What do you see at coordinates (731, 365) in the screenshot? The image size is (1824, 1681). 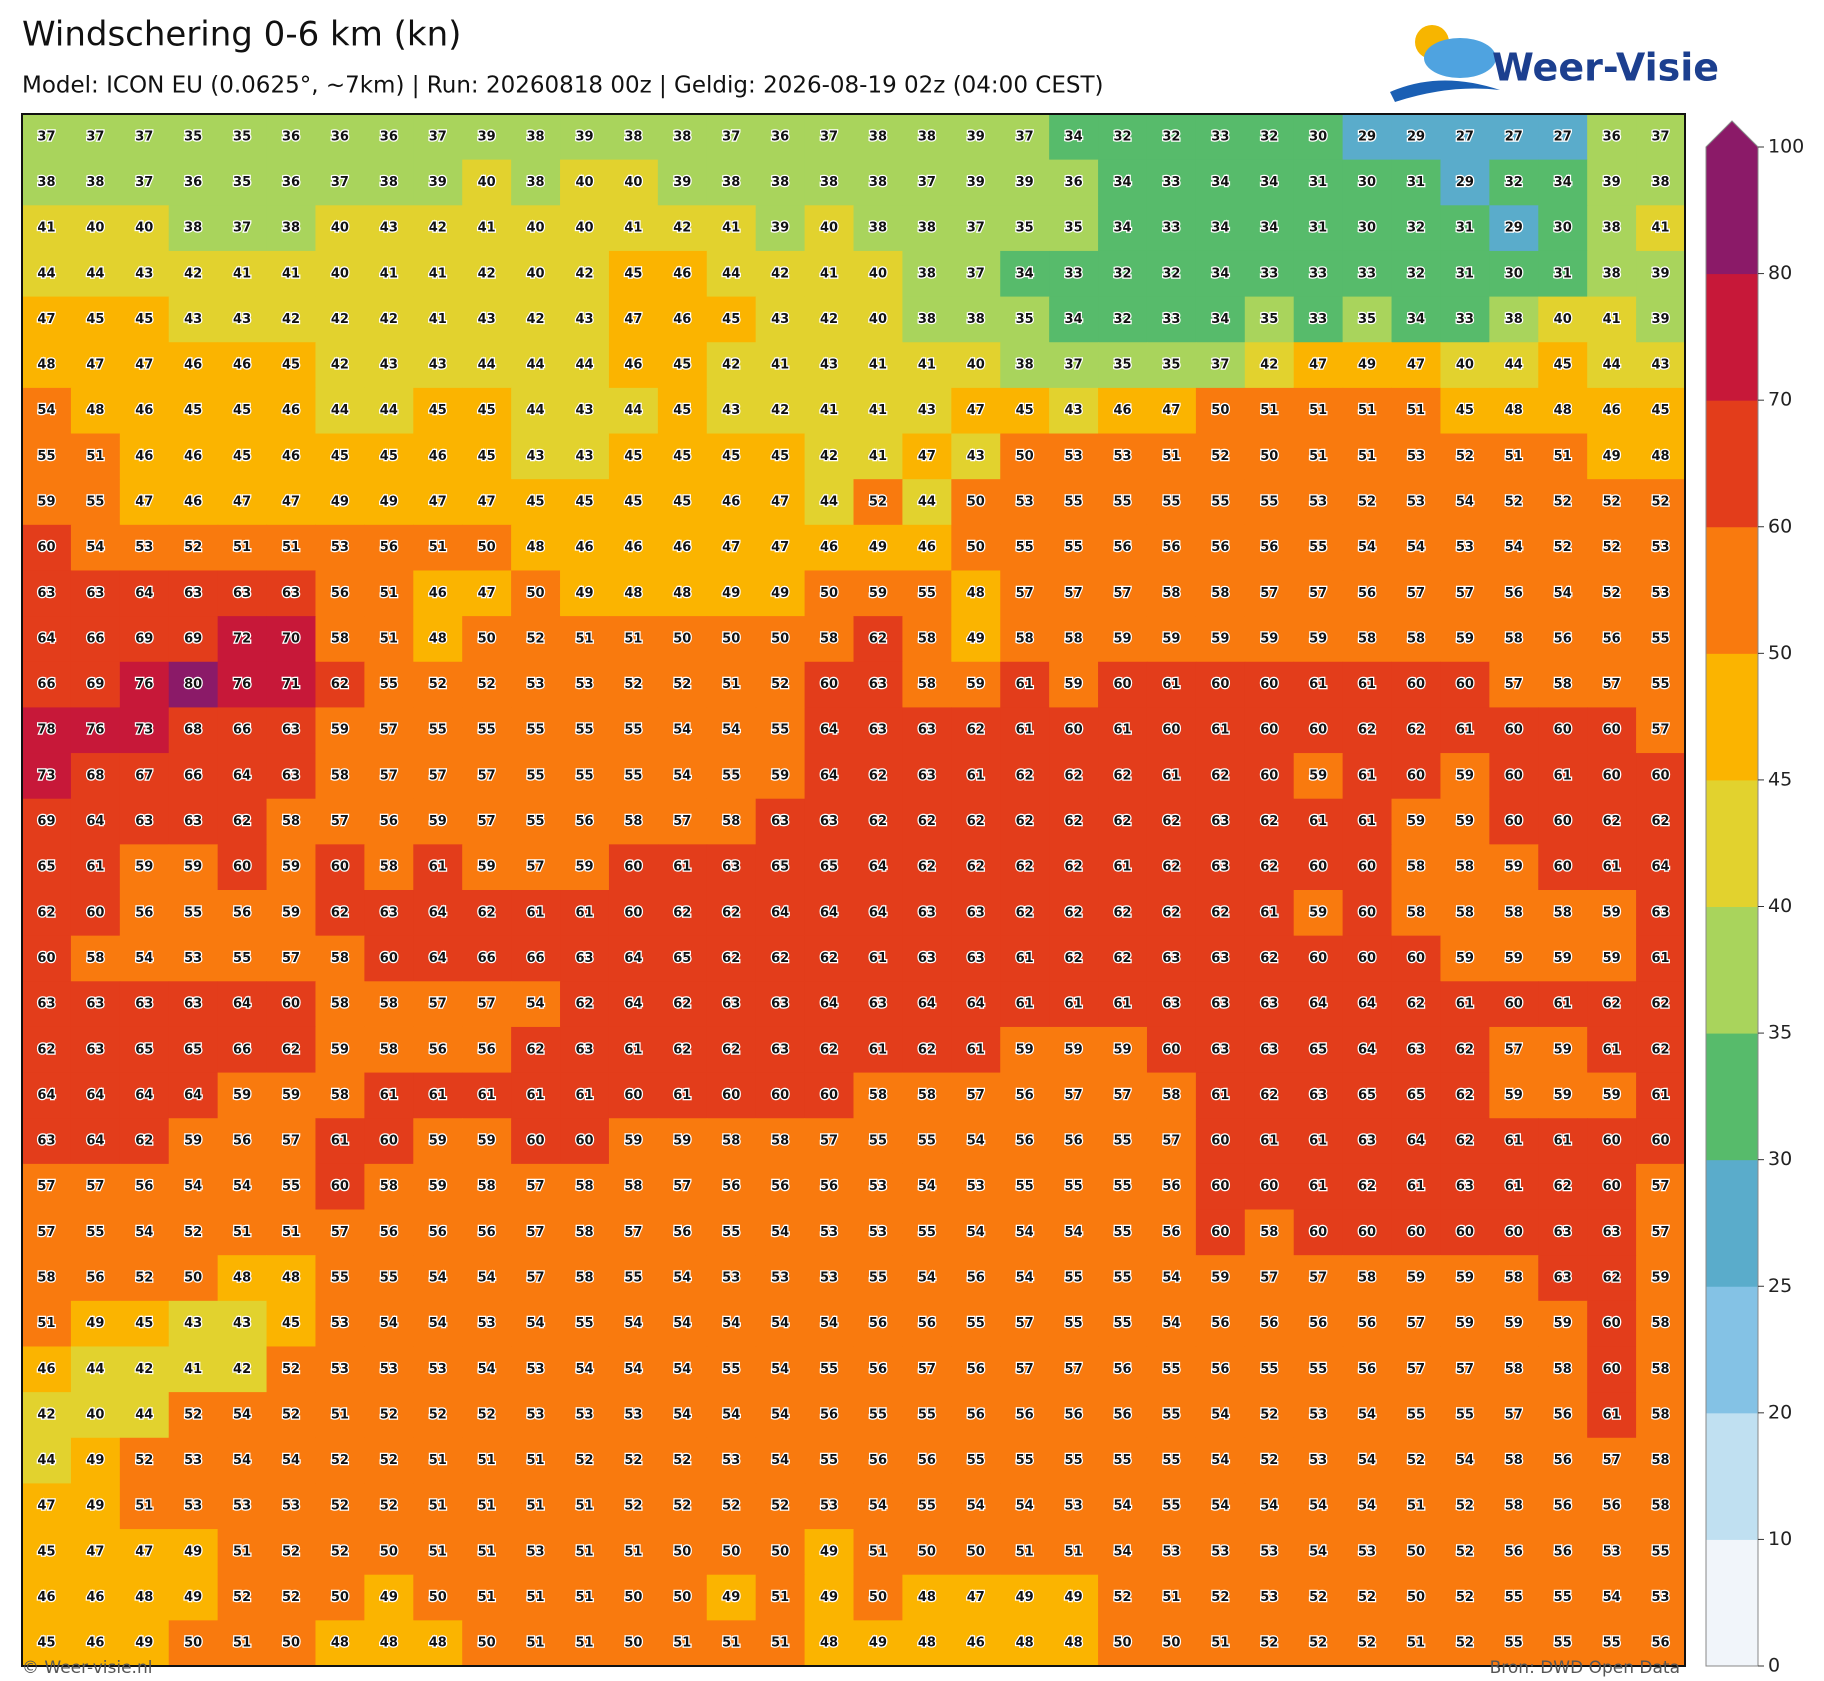 I see `cell-value: 42` at bounding box center [731, 365].